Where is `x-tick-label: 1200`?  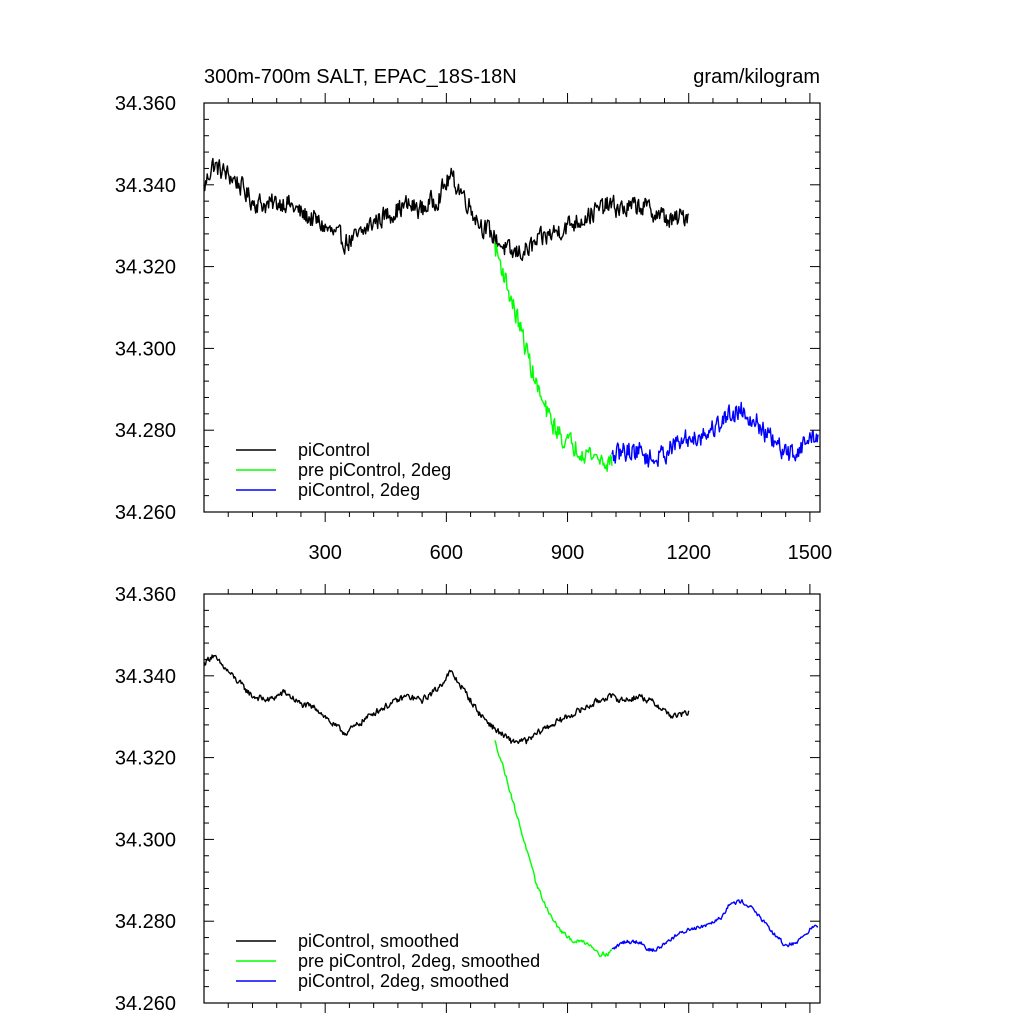 x-tick-label: 1200 is located at coordinates (688, 553).